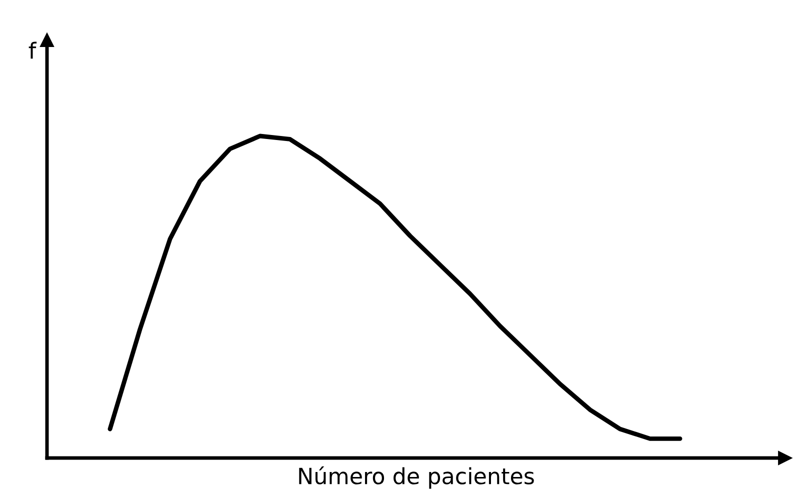  Describe the element at coordinates (32, 50) in the screenshot. I see `y-axis-title: f` at that location.